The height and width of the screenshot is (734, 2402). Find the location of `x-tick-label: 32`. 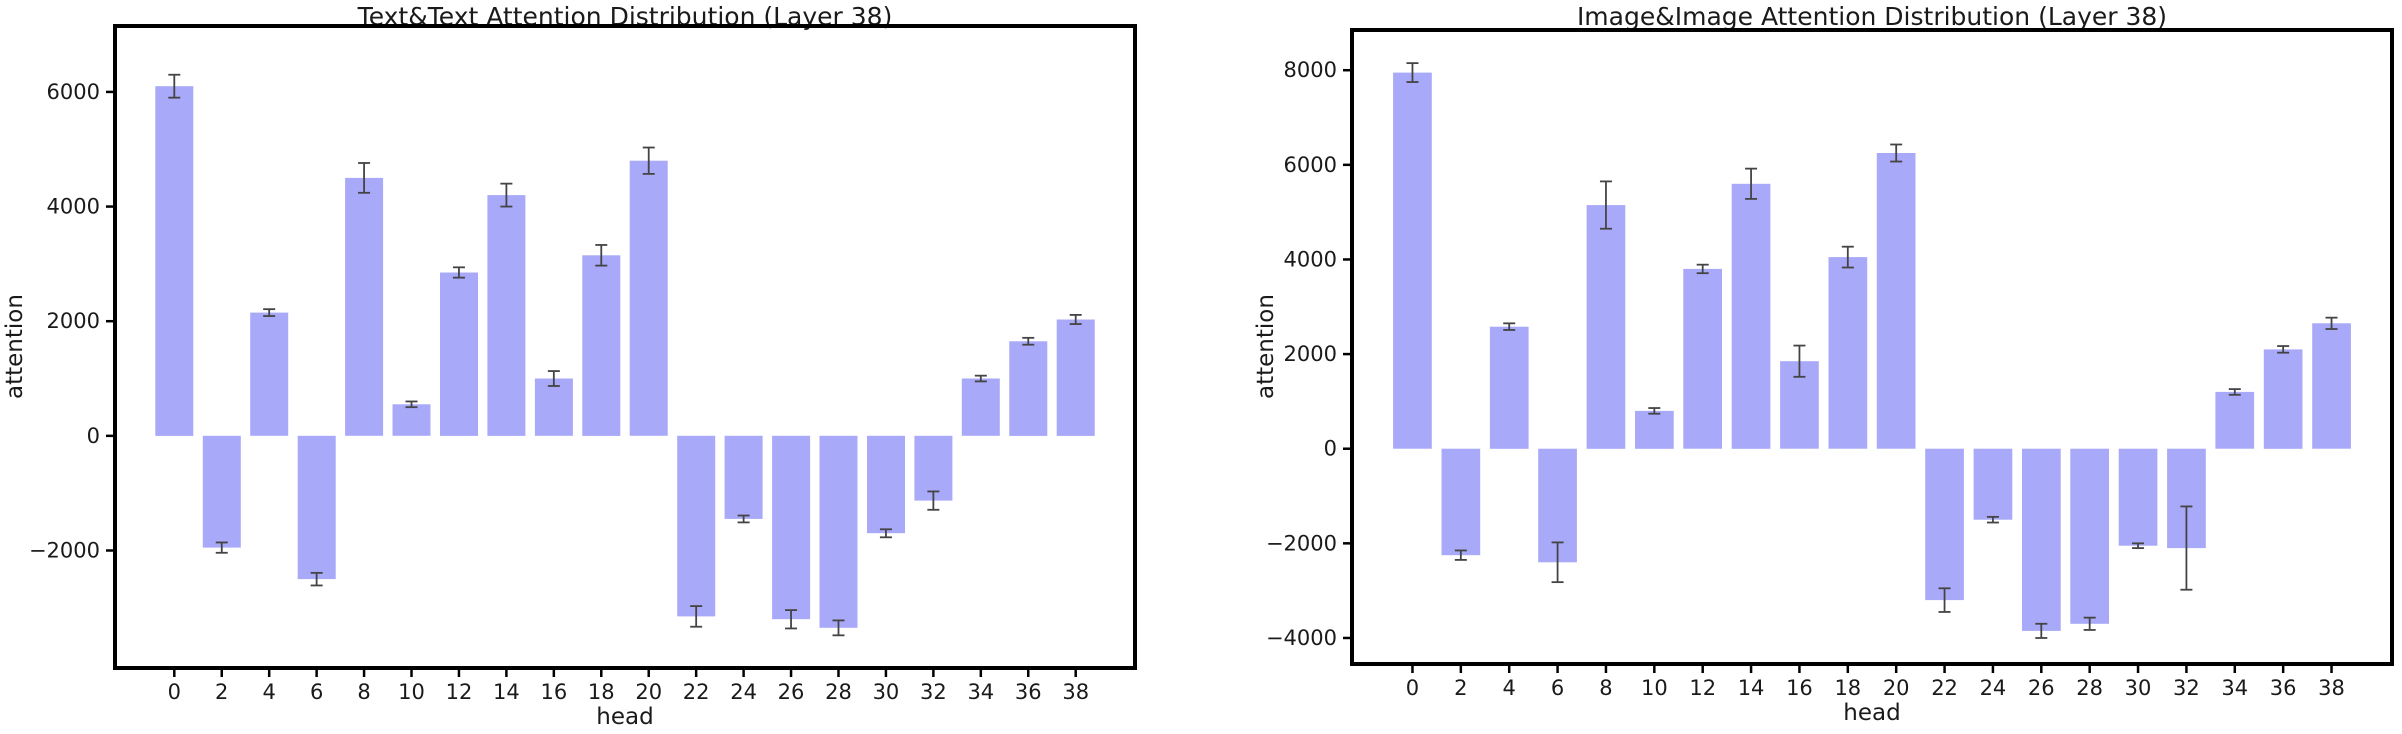

x-tick-label: 32 is located at coordinates (933, 692).